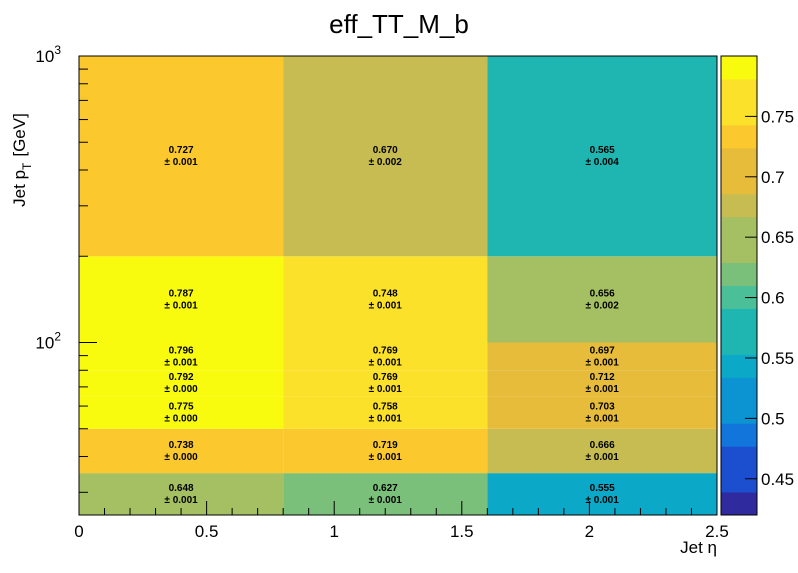  Describe the element at coordinates (777, 116) in the screenshot. I see `colorbar-tick-label: 0.75` at that location.